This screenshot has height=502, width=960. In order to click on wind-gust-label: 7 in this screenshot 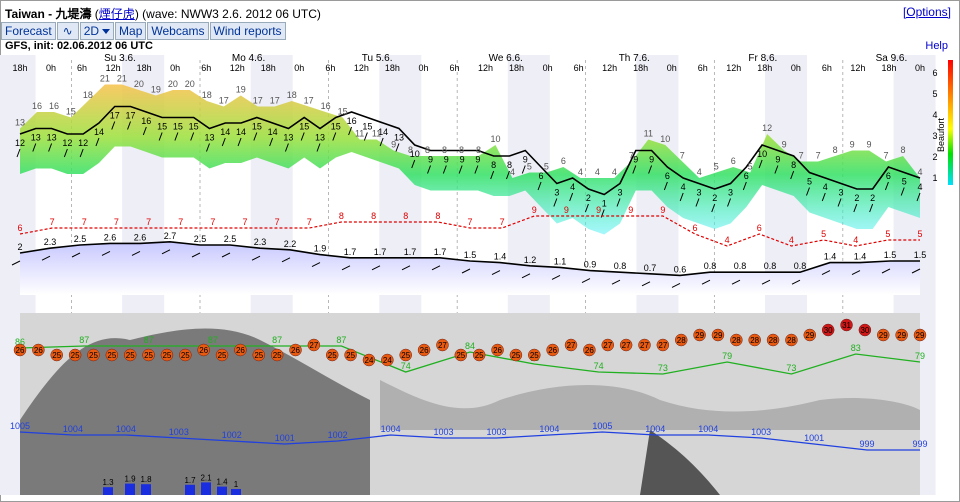, I will do `click(818, 156)`.